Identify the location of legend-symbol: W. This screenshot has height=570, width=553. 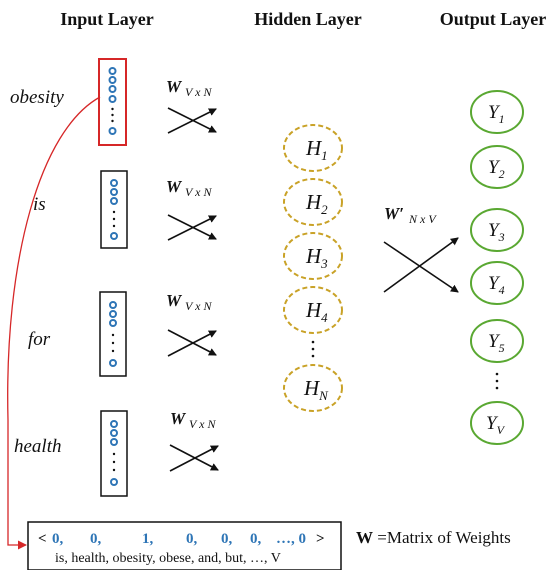
(364, 537).